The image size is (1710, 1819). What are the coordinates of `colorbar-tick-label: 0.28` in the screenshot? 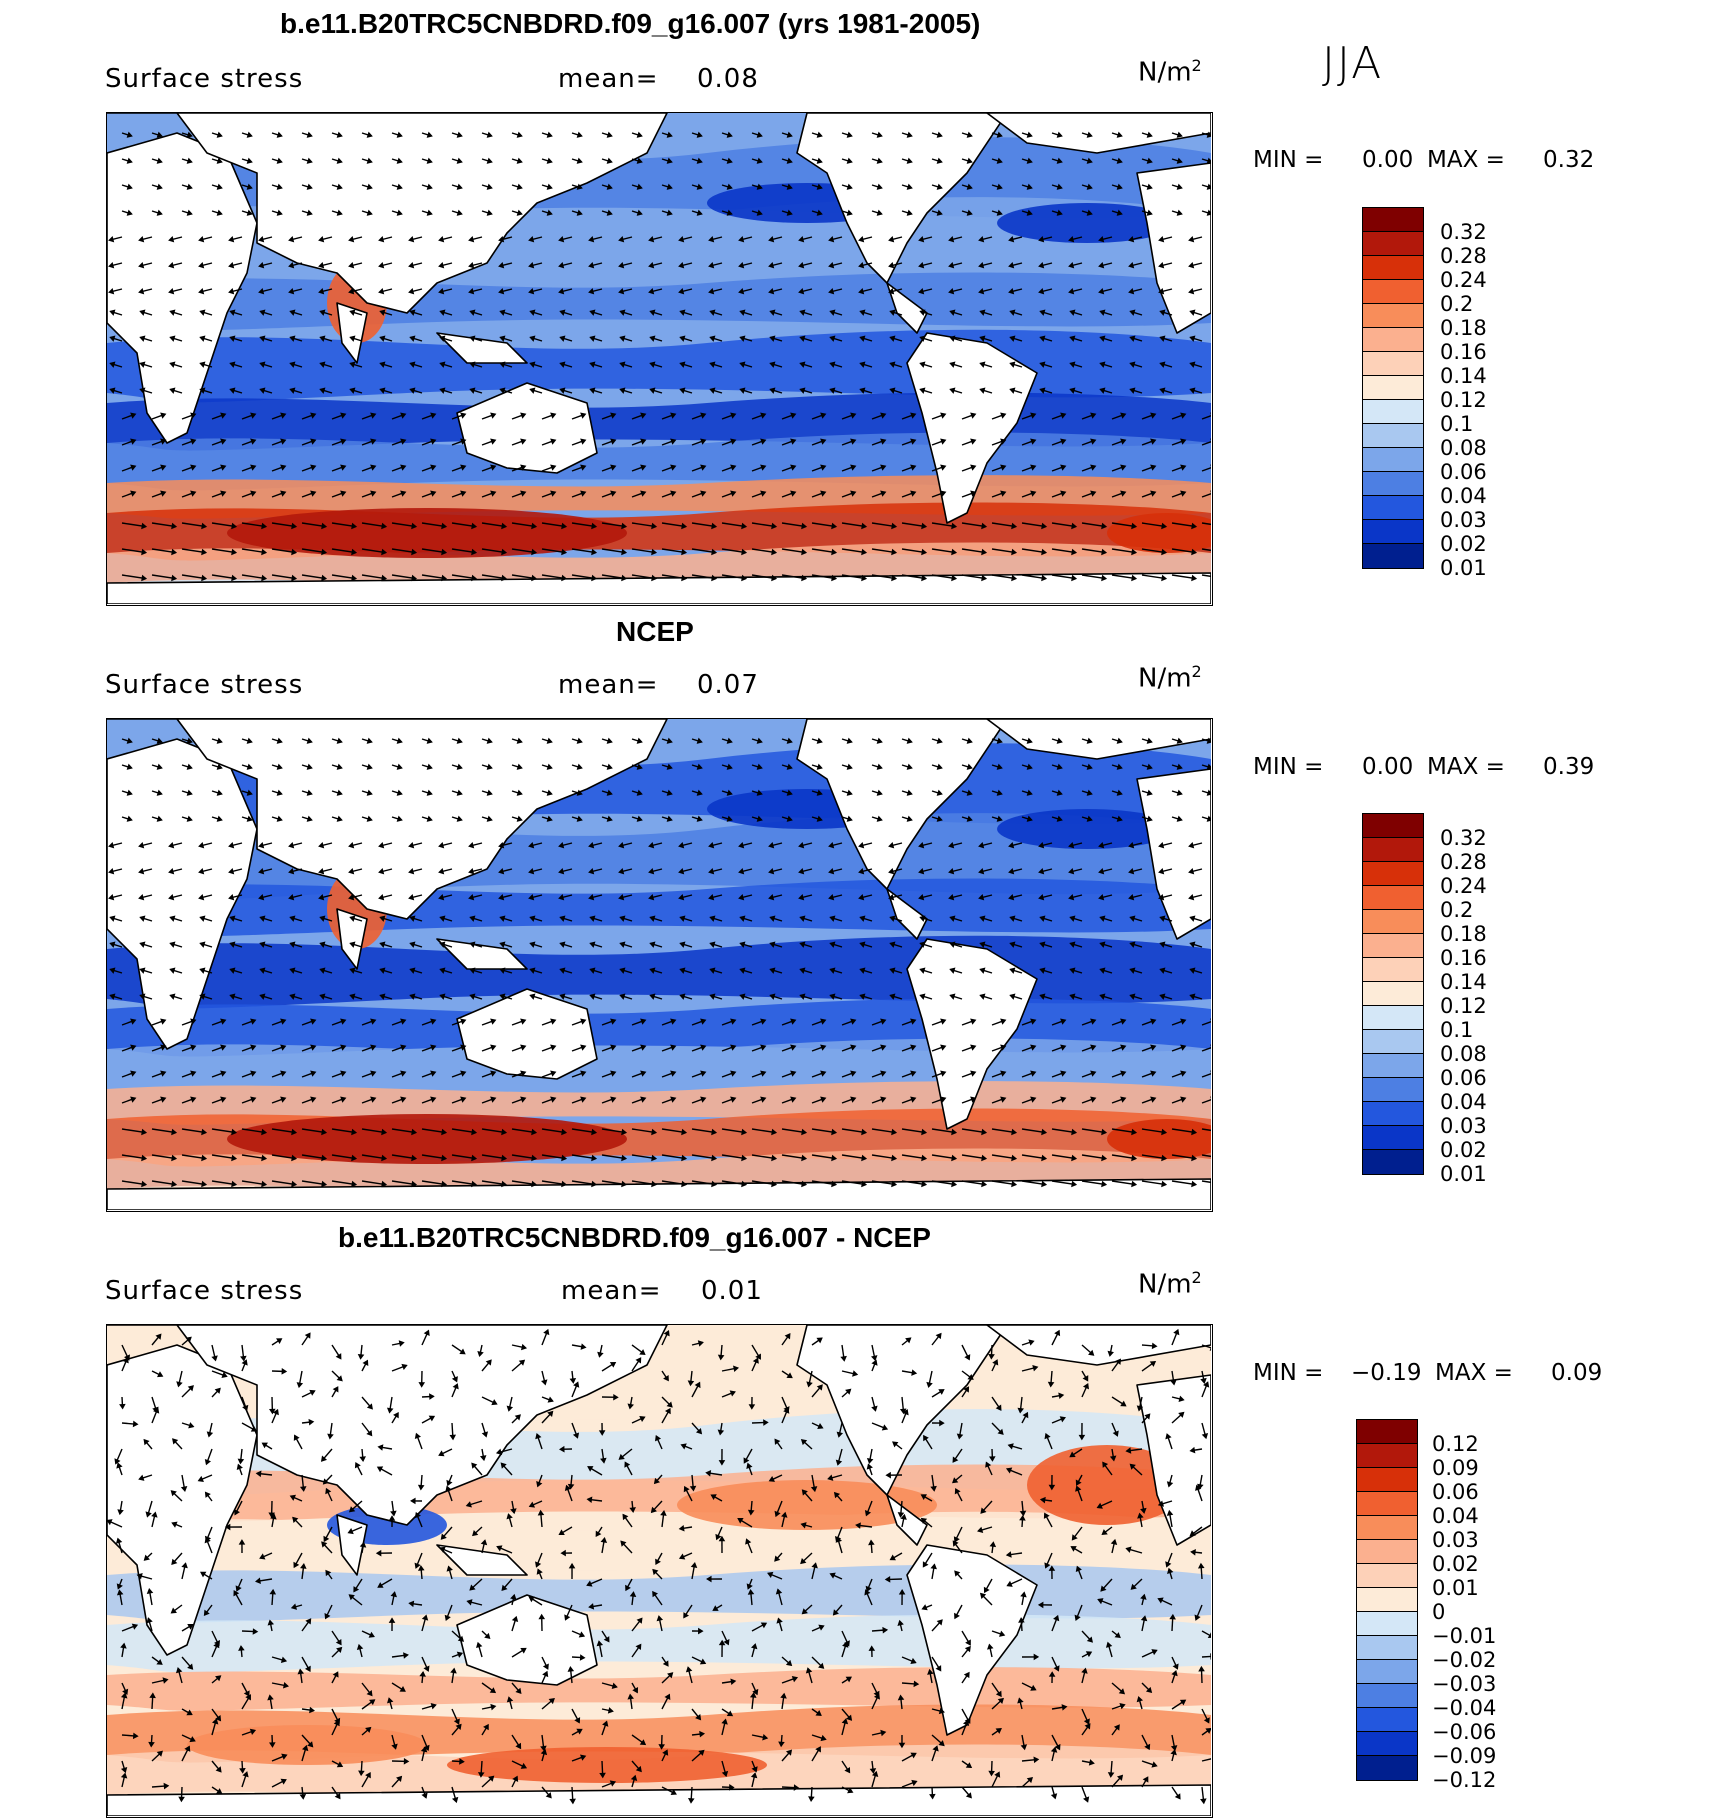 It's located at (1463, 256).